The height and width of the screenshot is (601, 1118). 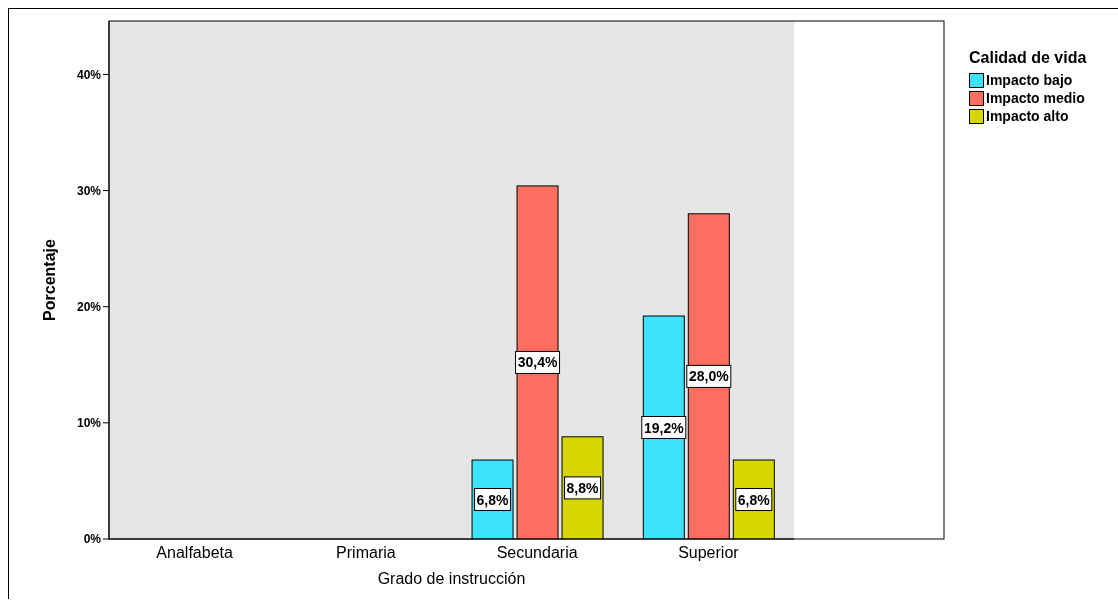 What do you see at coordinates (1029, 80) in the screenshot?
I see `legend-label: Impacto bajo` at bounding box center [1029, 80].